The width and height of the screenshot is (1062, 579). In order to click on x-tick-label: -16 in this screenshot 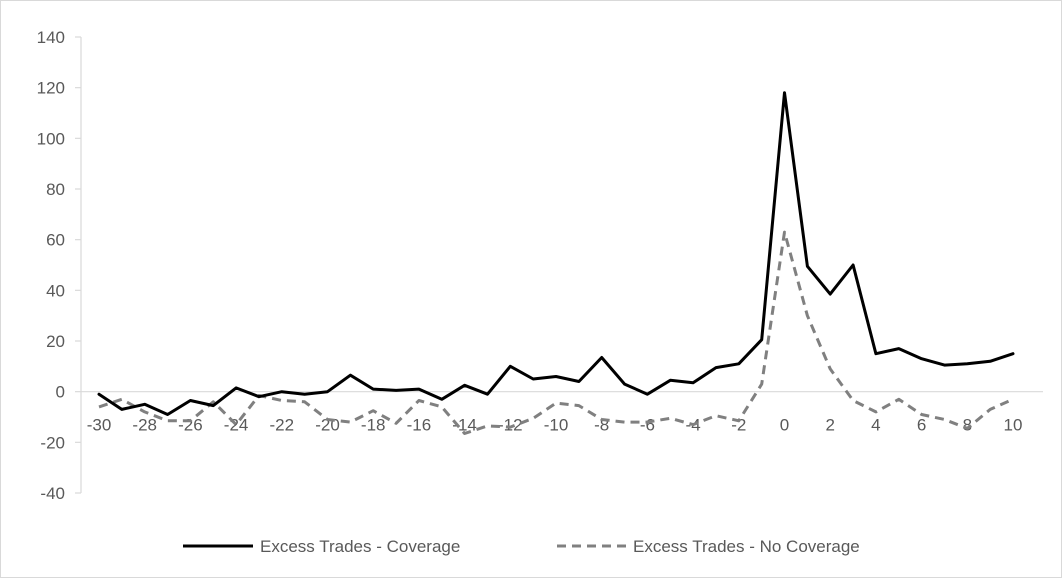, I will do `click(419, 425)`.